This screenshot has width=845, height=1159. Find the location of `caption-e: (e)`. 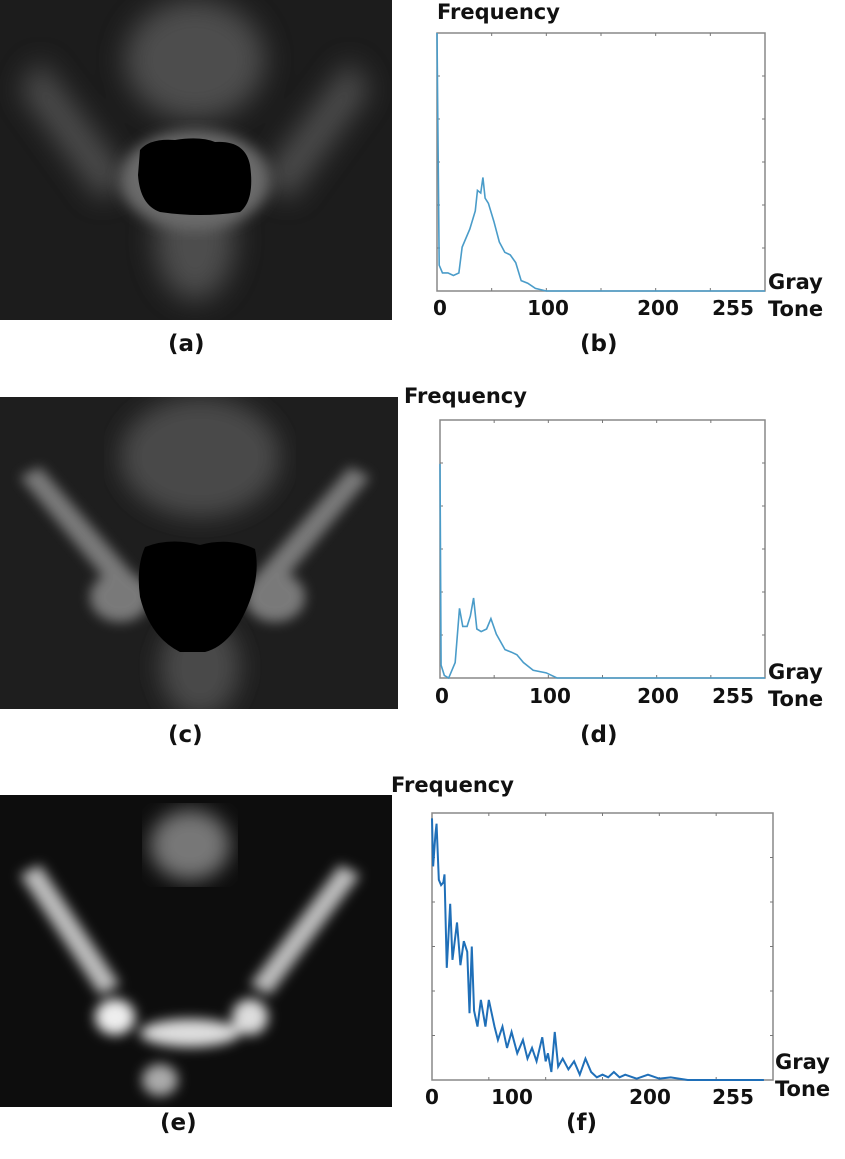

caption-e: (e) is located at coordinates (178, 1123).